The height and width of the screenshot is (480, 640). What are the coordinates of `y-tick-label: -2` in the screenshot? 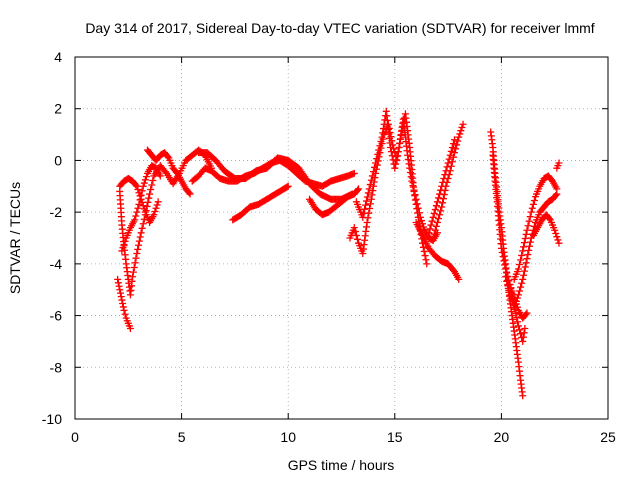 It's located at (56, 212).